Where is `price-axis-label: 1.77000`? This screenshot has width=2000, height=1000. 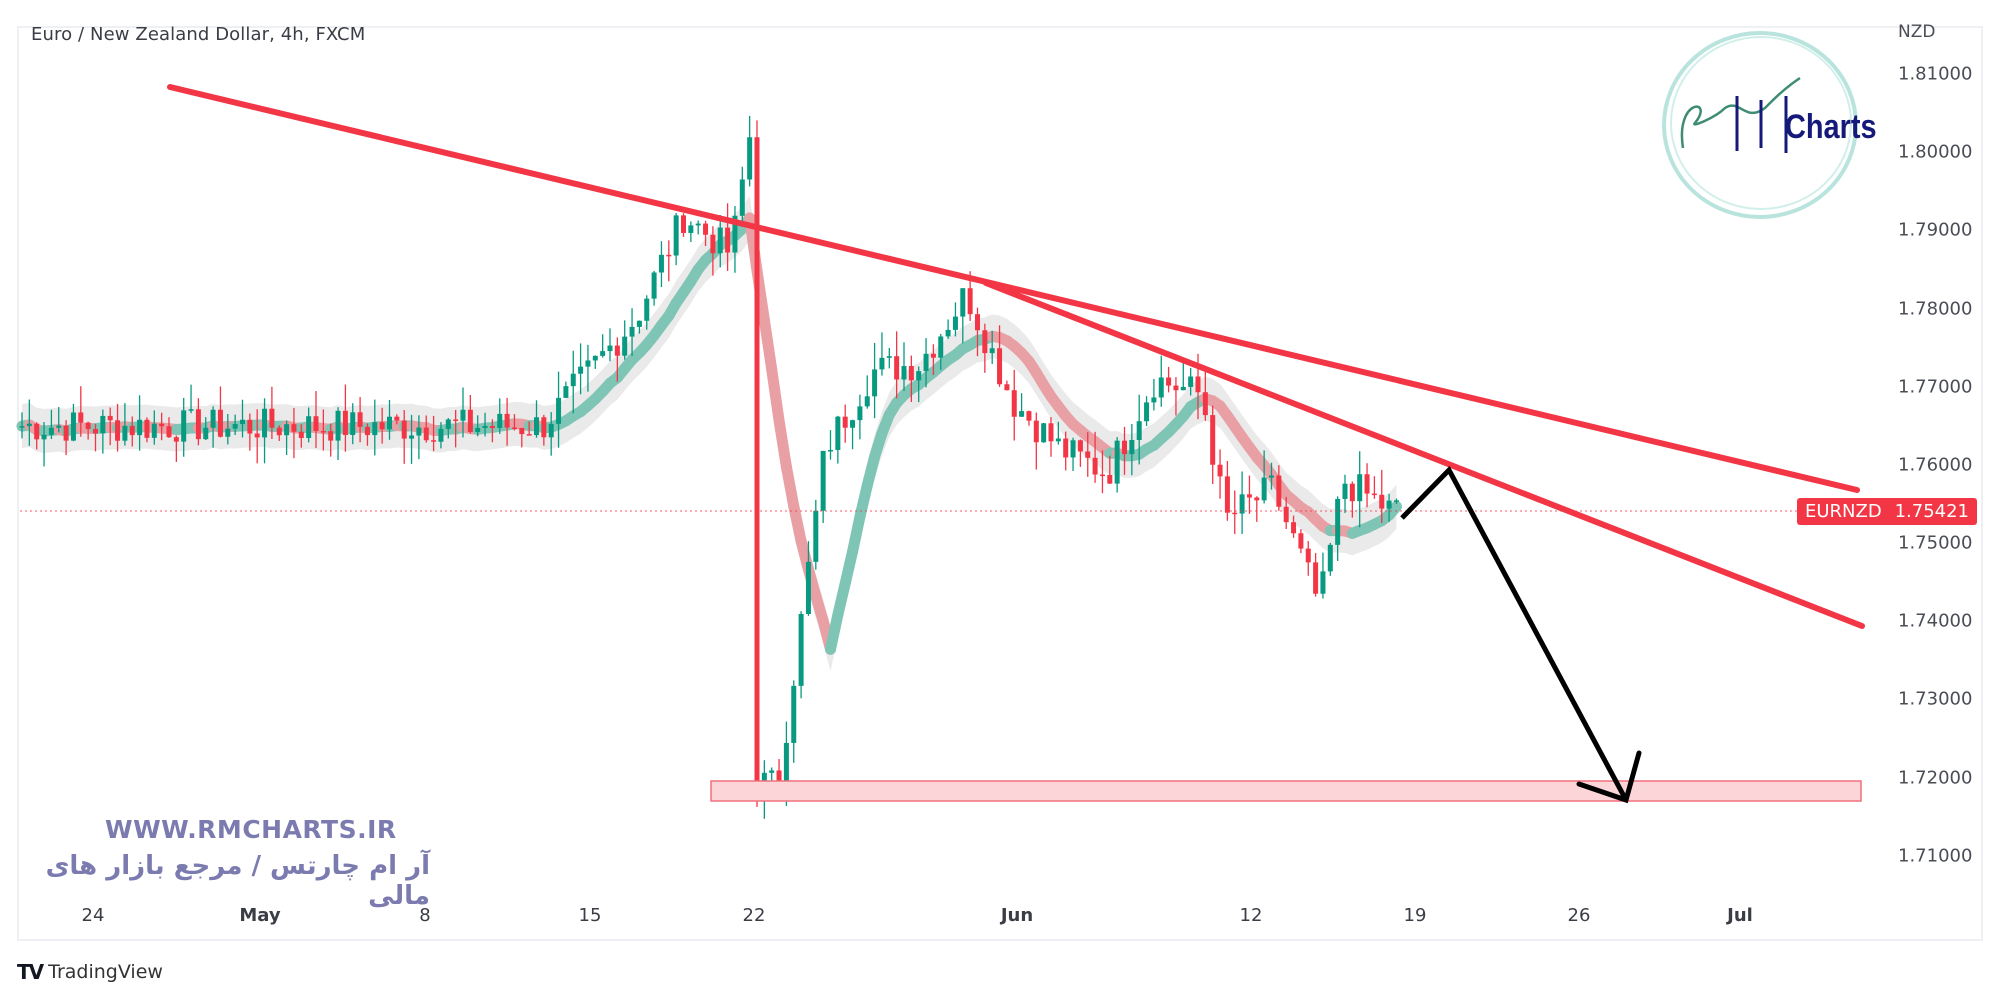 price-axis-label: 1.77000 is located at coordinates (1935, 387).